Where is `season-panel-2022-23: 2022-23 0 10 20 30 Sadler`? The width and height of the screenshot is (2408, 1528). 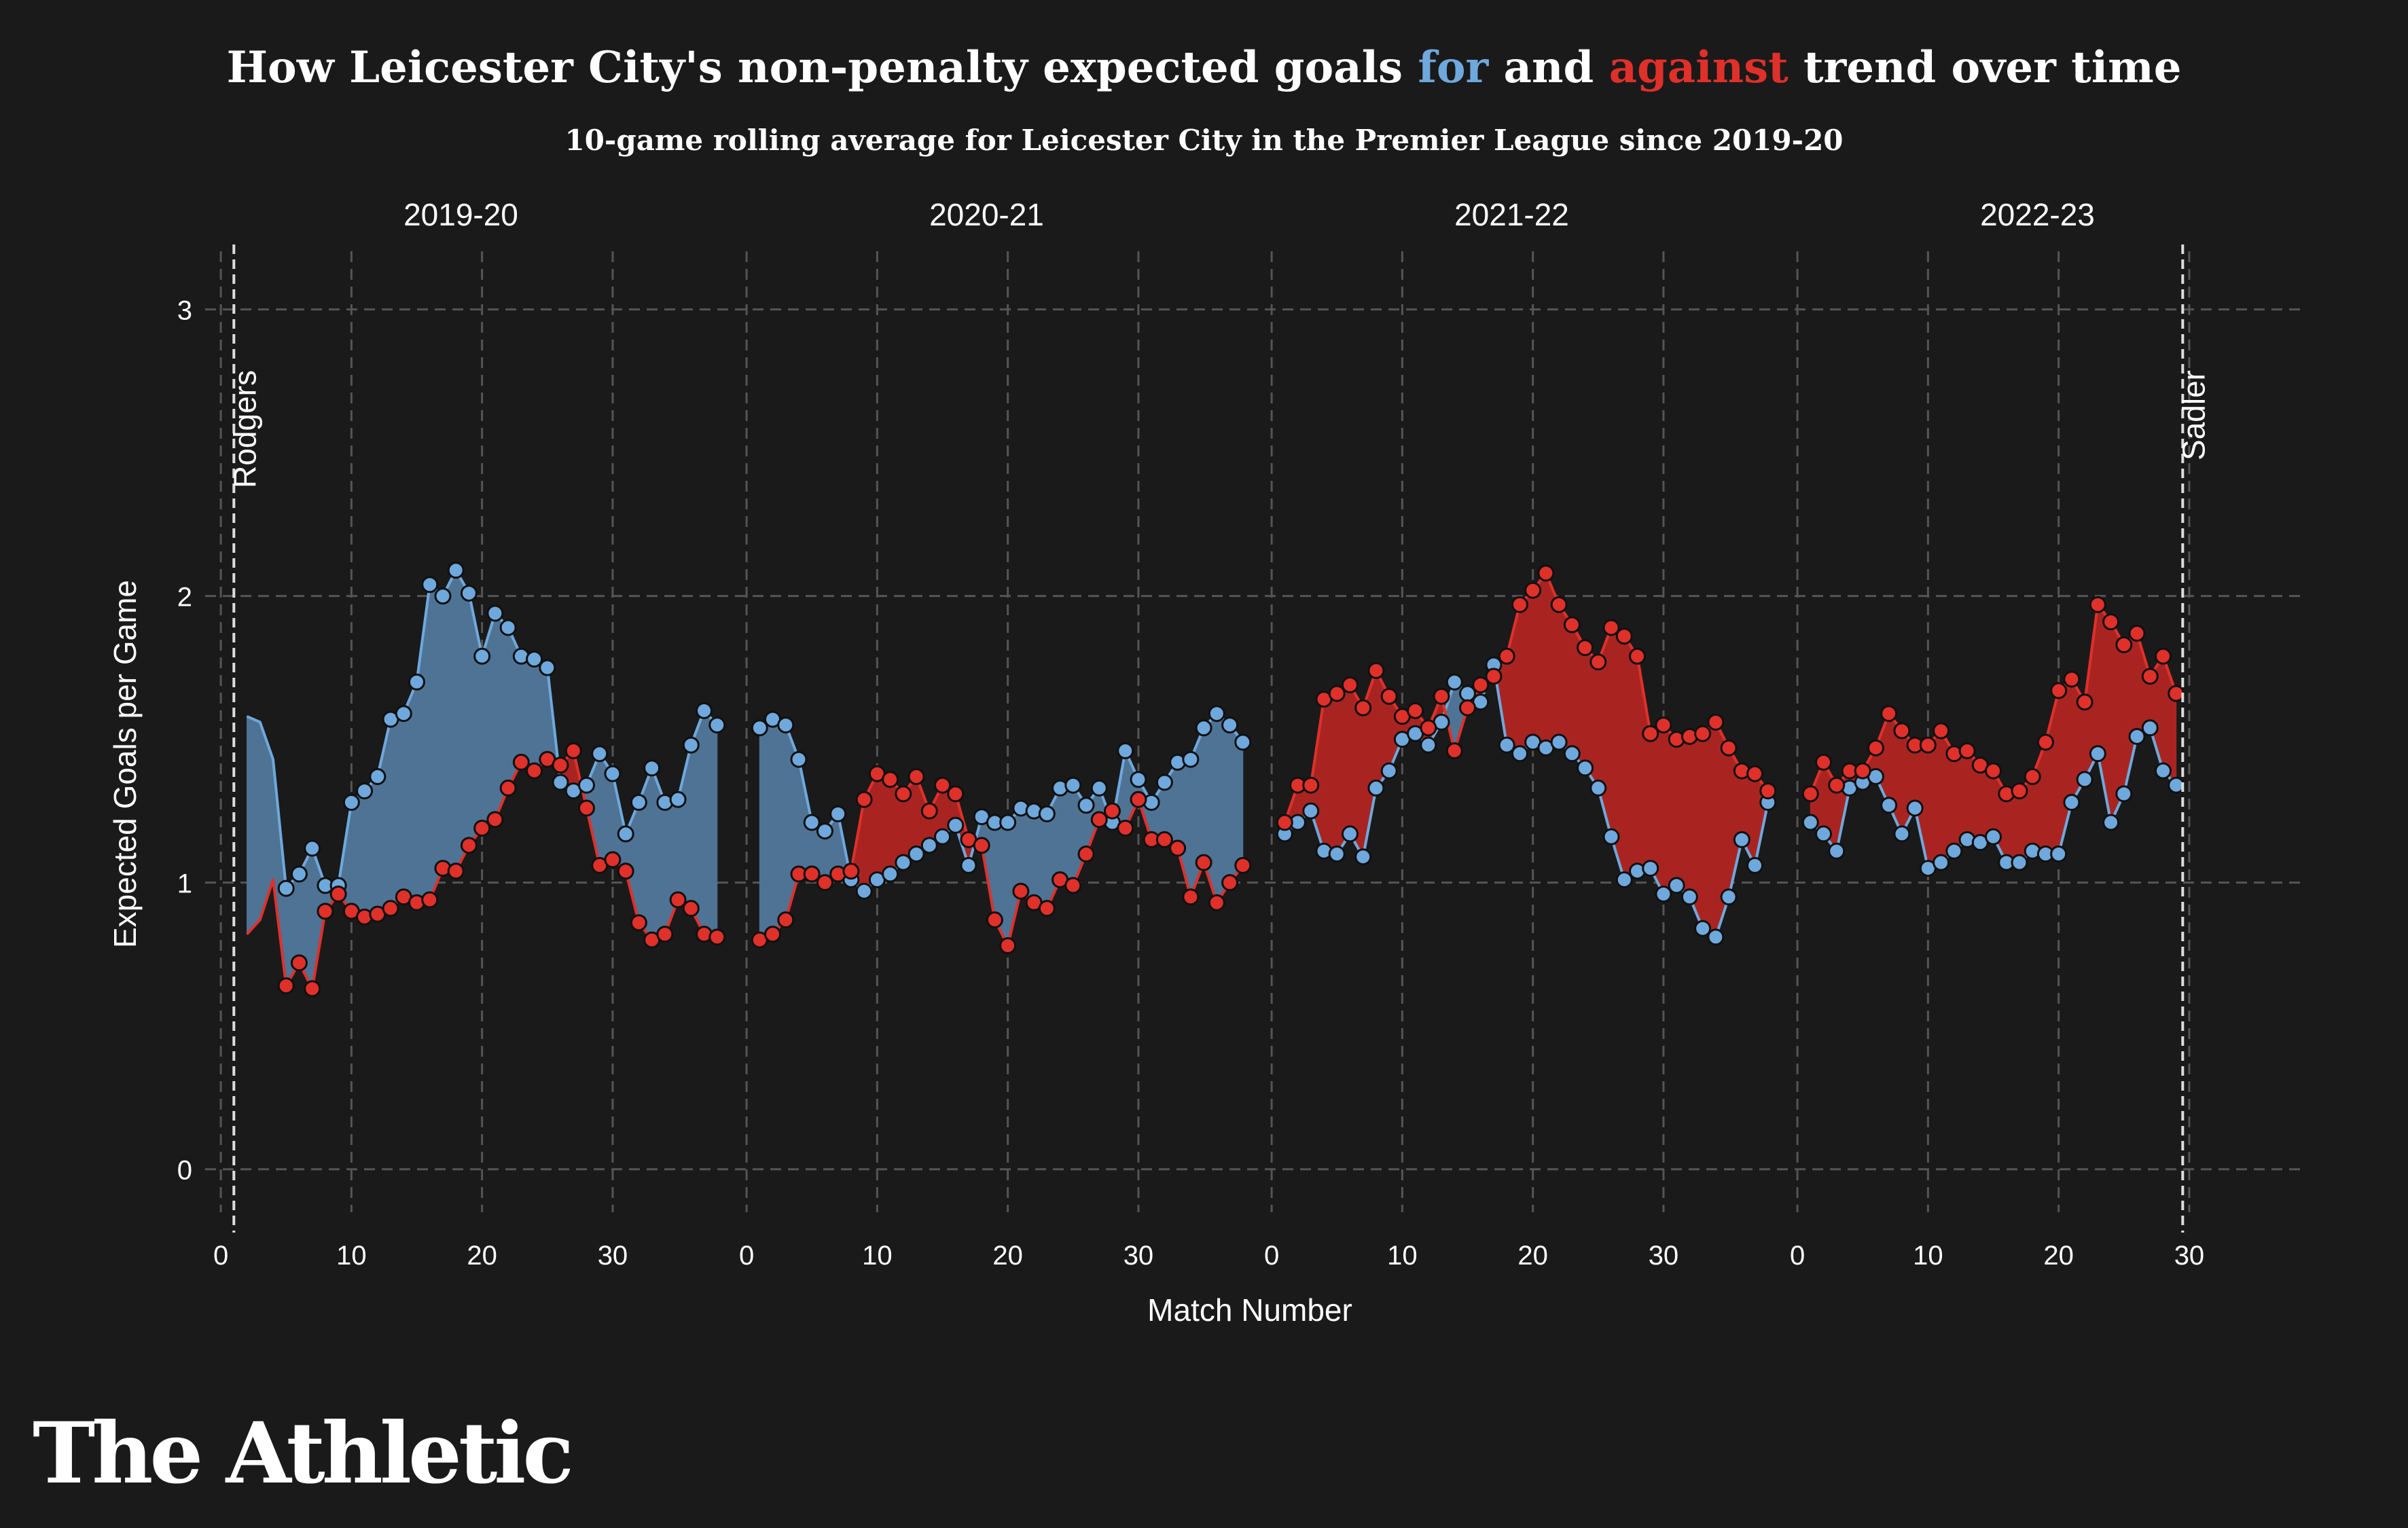 season-panel-2022-23: 2022-23 0 10 20 30 Sadler is located at coordinates (2001, 734).